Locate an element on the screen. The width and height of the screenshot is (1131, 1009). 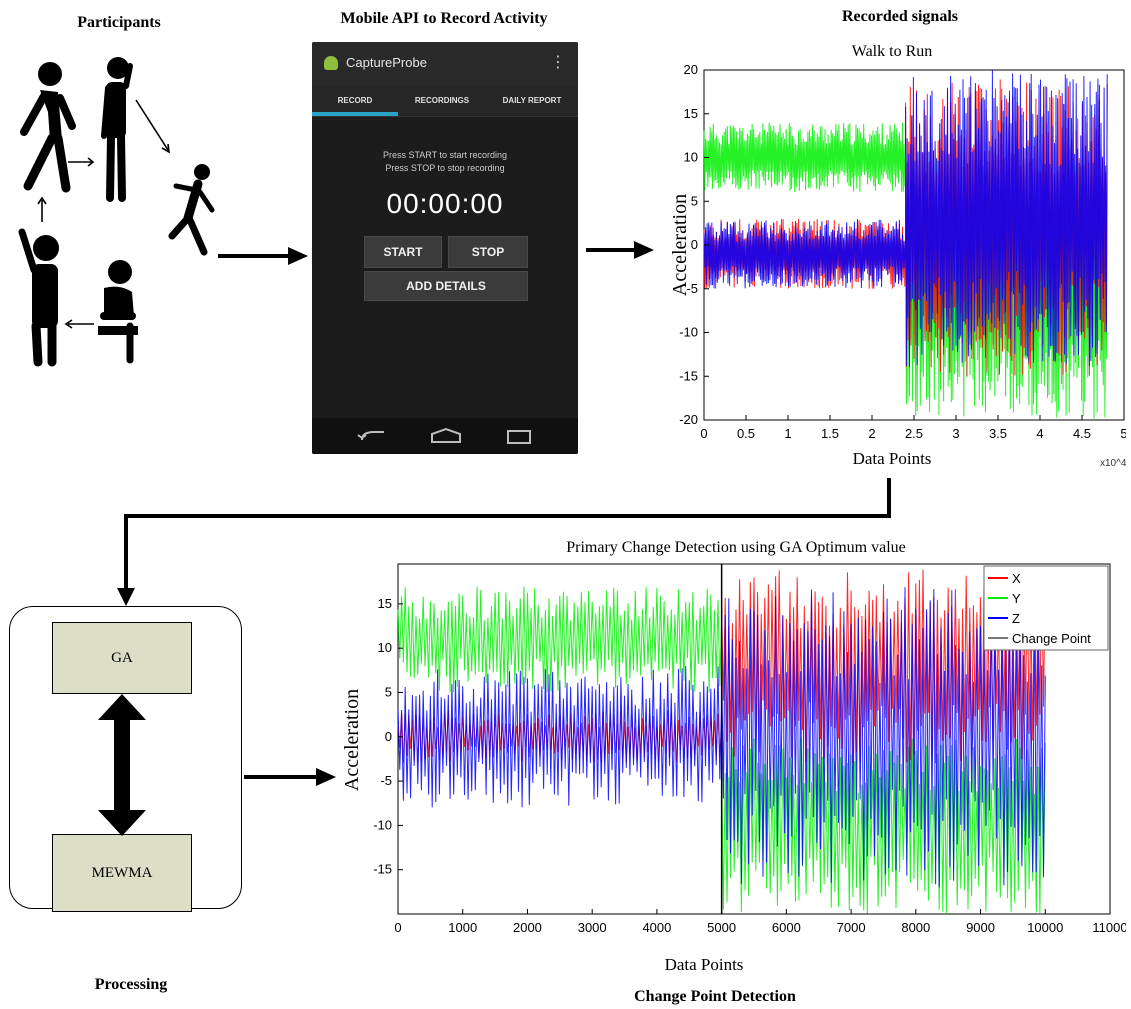
legend-label-z: Z is located at coordinates (1016, 618).